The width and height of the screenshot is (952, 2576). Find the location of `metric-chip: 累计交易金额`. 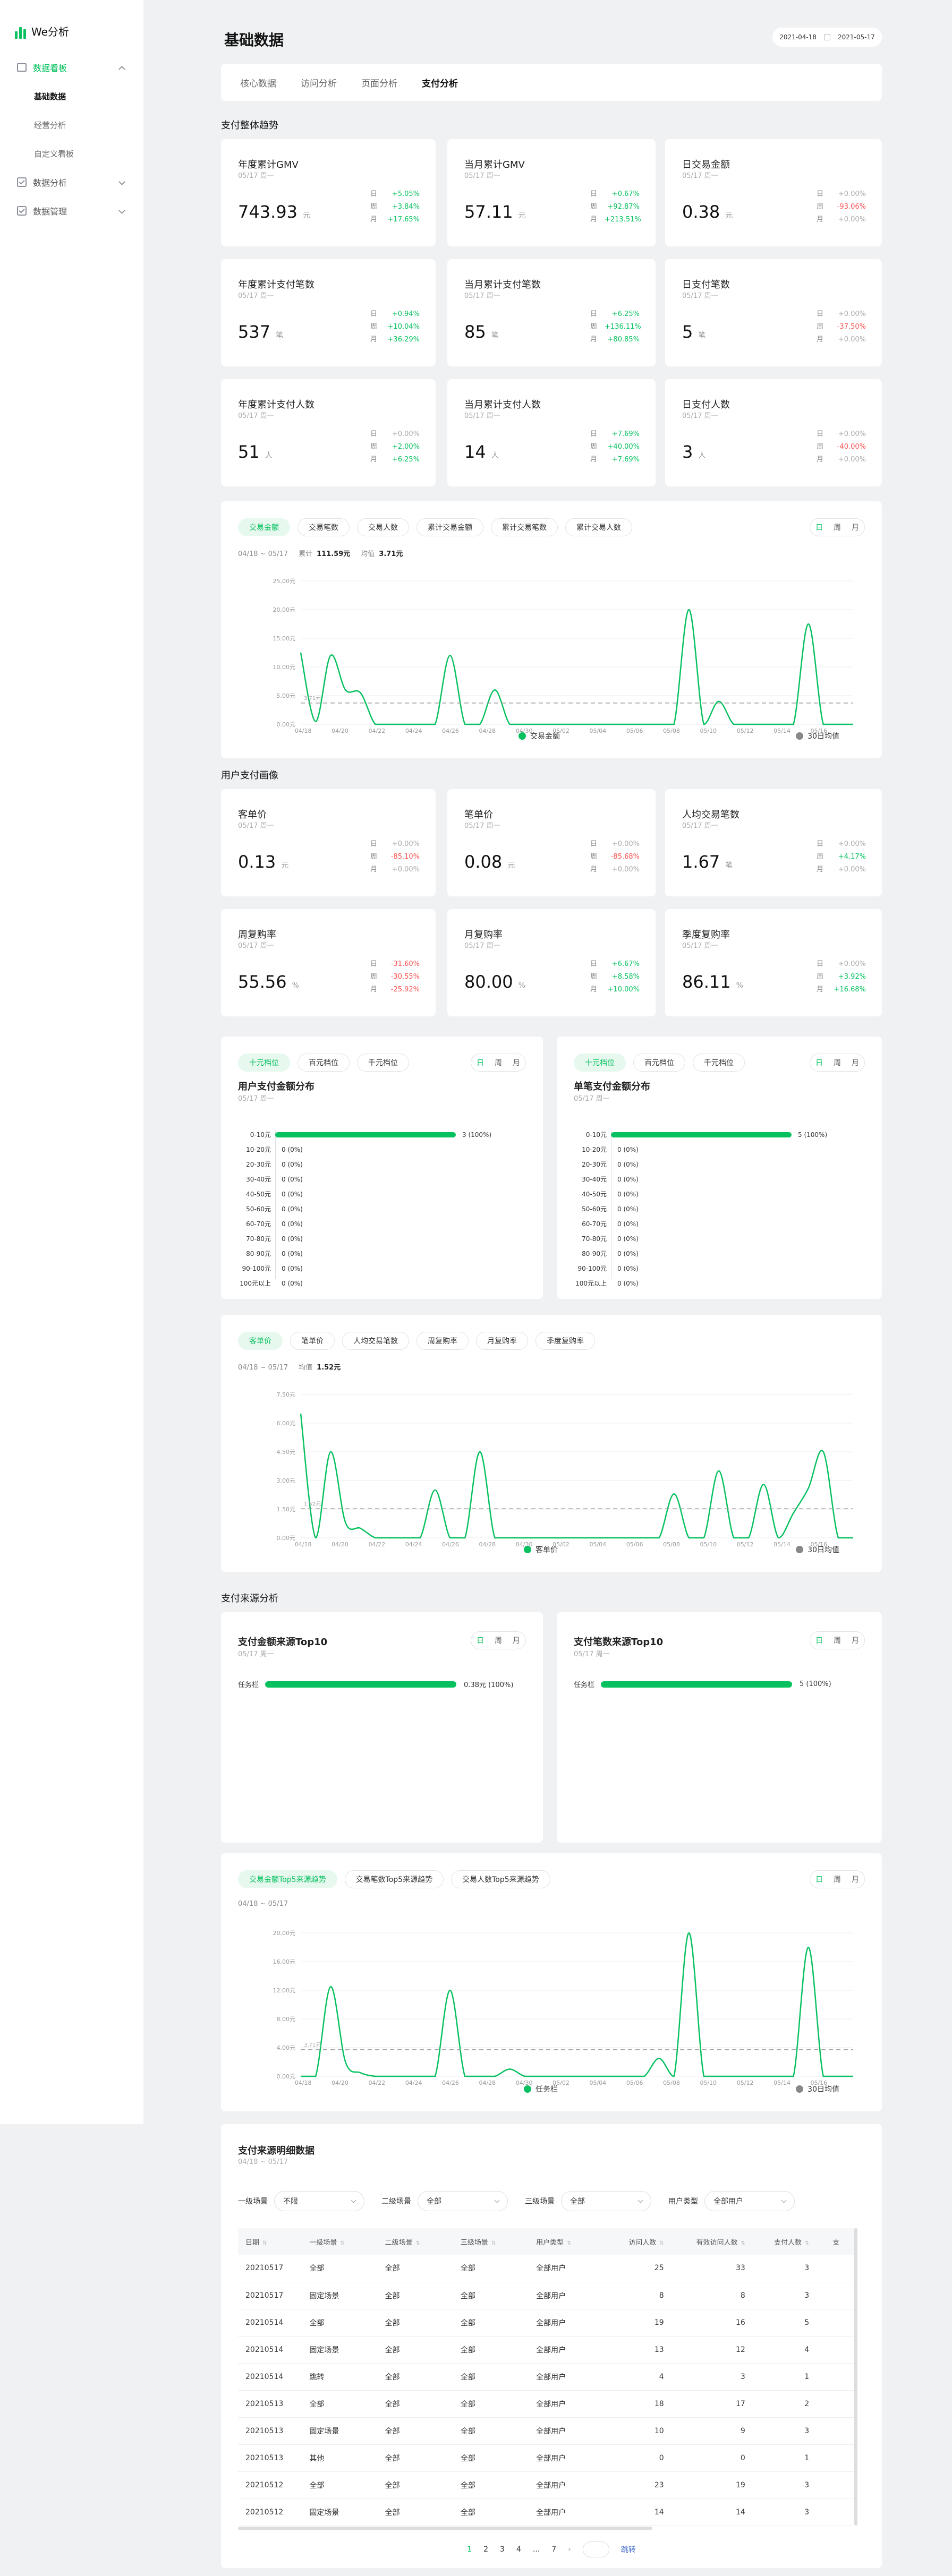

metric-chip: 累计交易金额 is located at coordinates (449, 527).